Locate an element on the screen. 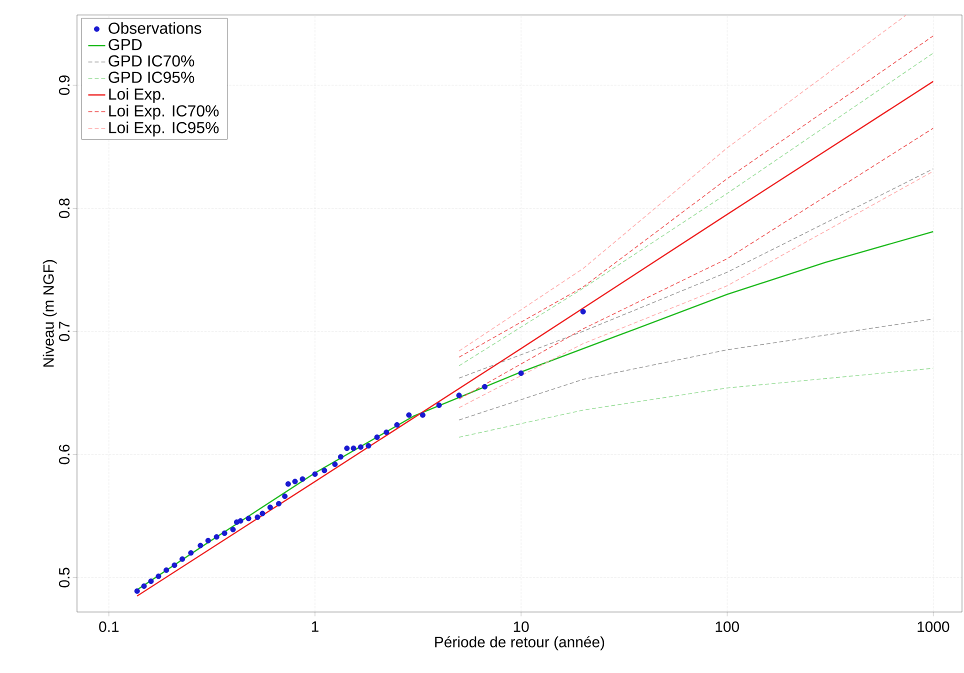 This screenshot has width=964, height=673. legend-label: GPD IC95% is located at coordinates (151, 77).